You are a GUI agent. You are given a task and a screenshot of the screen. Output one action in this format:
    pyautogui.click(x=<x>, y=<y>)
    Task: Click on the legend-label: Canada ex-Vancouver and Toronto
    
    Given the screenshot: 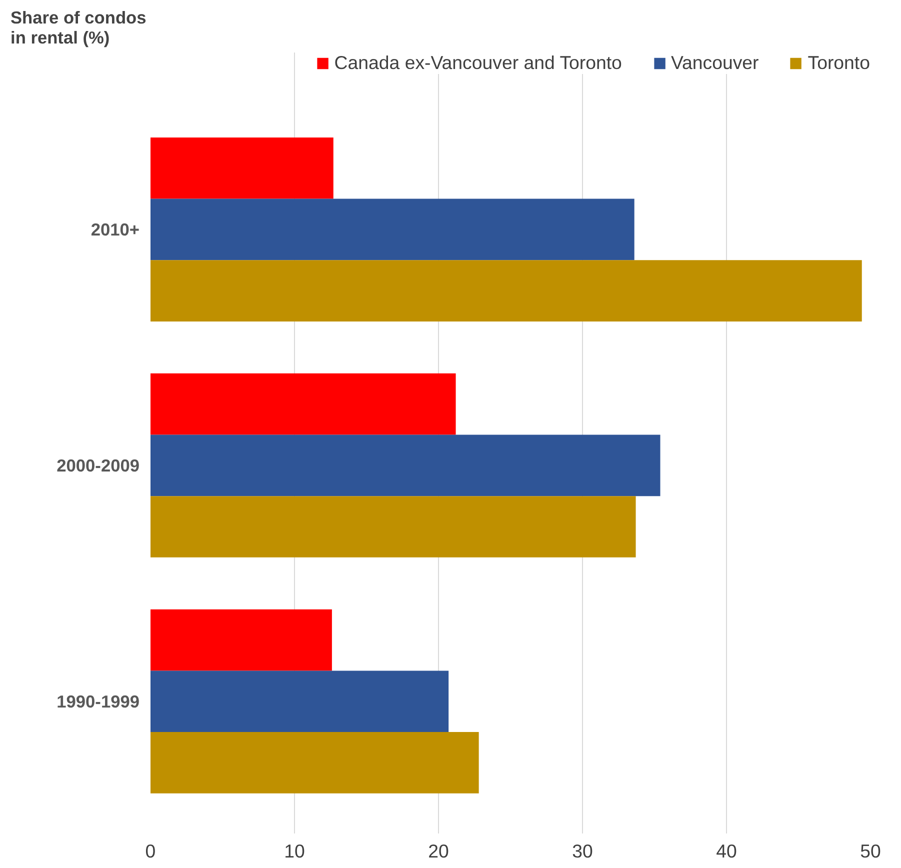 What is the action you would take?
    pyautogui.click(x=478, y=63)
    